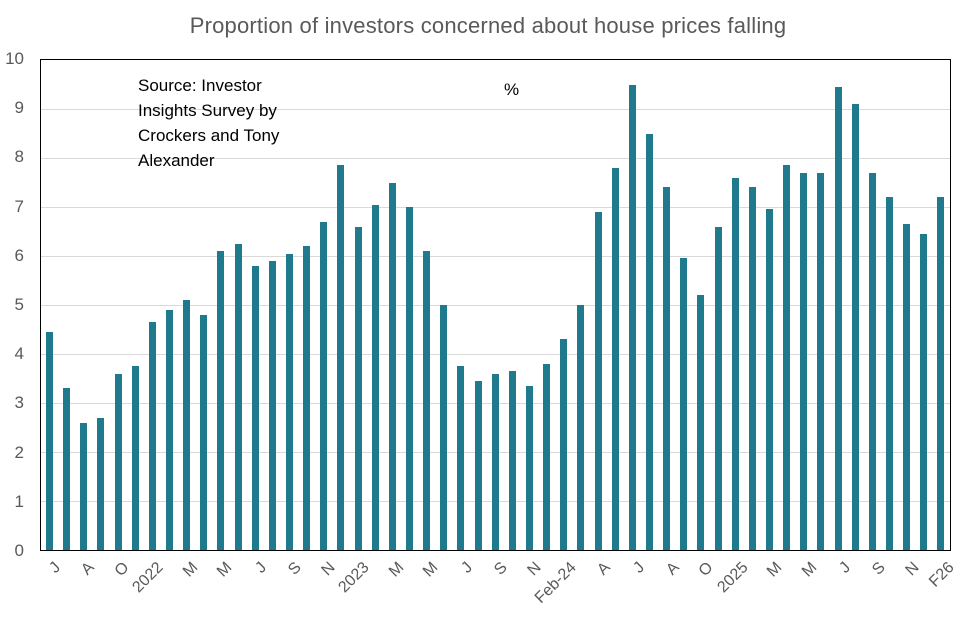 The image size is (976, 637). What do you see at coordinates (19, 501) in the screenshot?
I see `y-tick-label: 1` at bounding box center [19, 501].